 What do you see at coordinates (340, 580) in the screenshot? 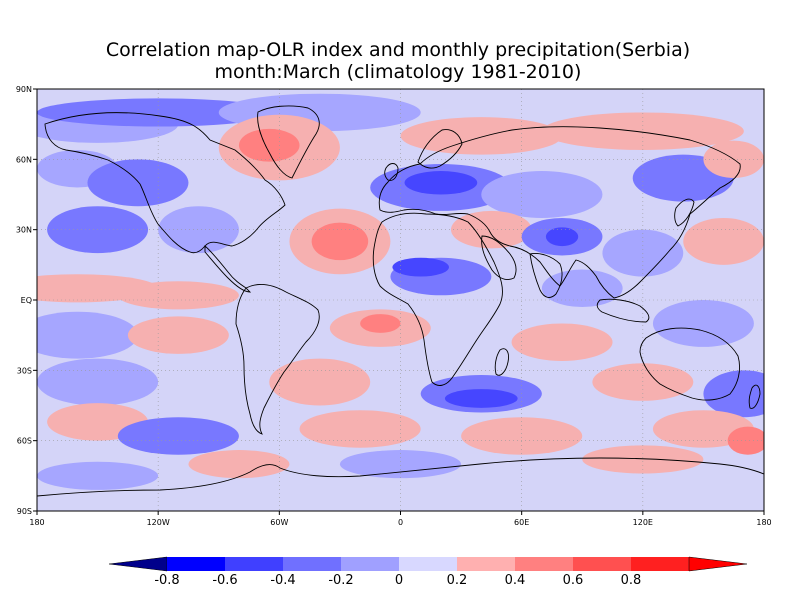
I see `colorbar-label: -0.2` at bounding box center [340, 580].